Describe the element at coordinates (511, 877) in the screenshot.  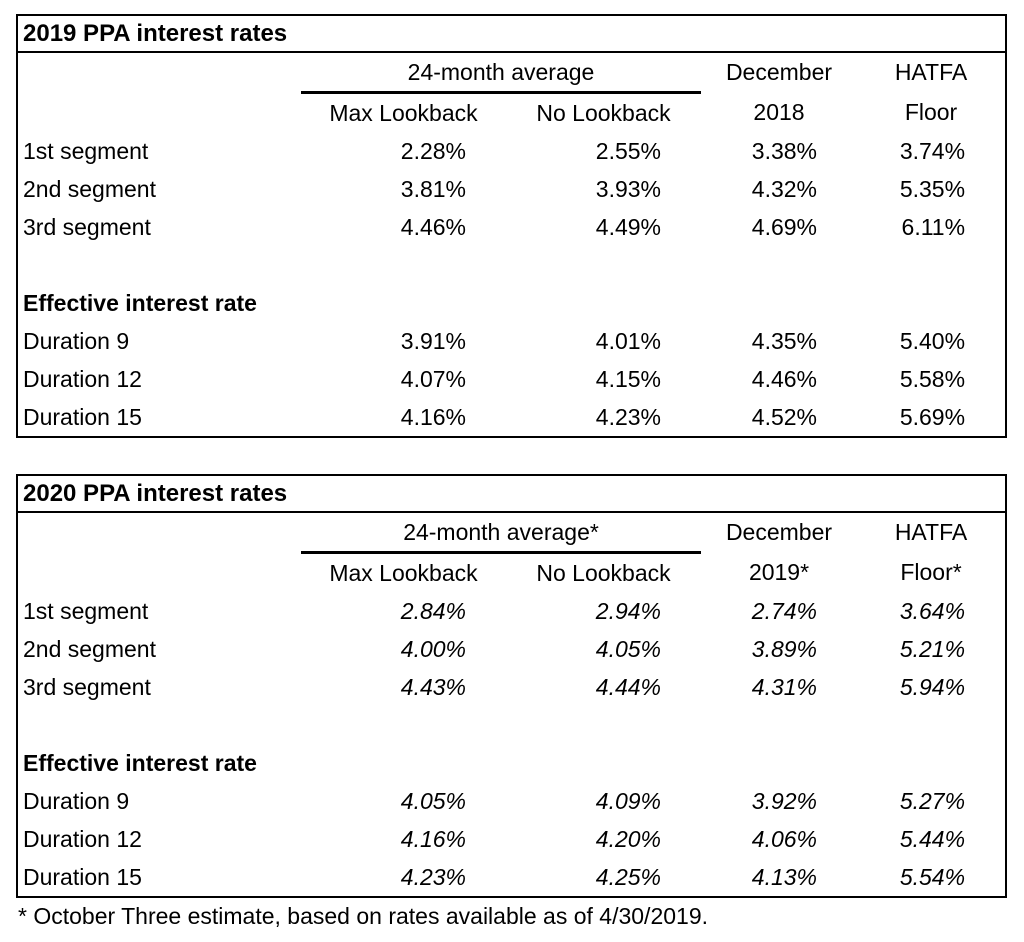
I see `table-row-duration-15: Duration 15 4.23% 4.25% 4.13% 5.54%` at that location.